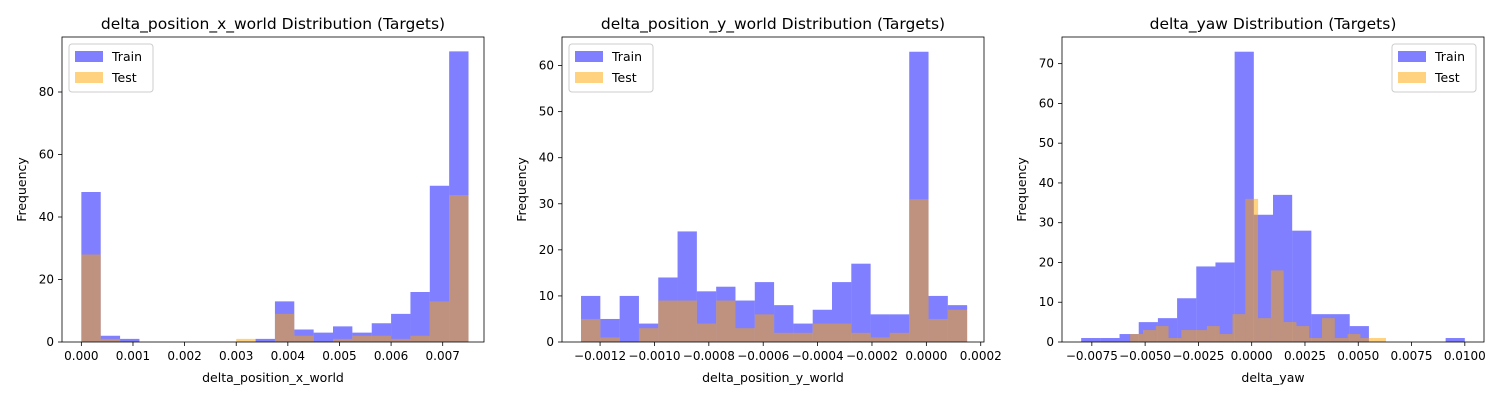 The image size is (1500, 400). Describe the element at coordinates (443, 356) in the screenshot. I see `x-tick-label: 0.007` at that location.